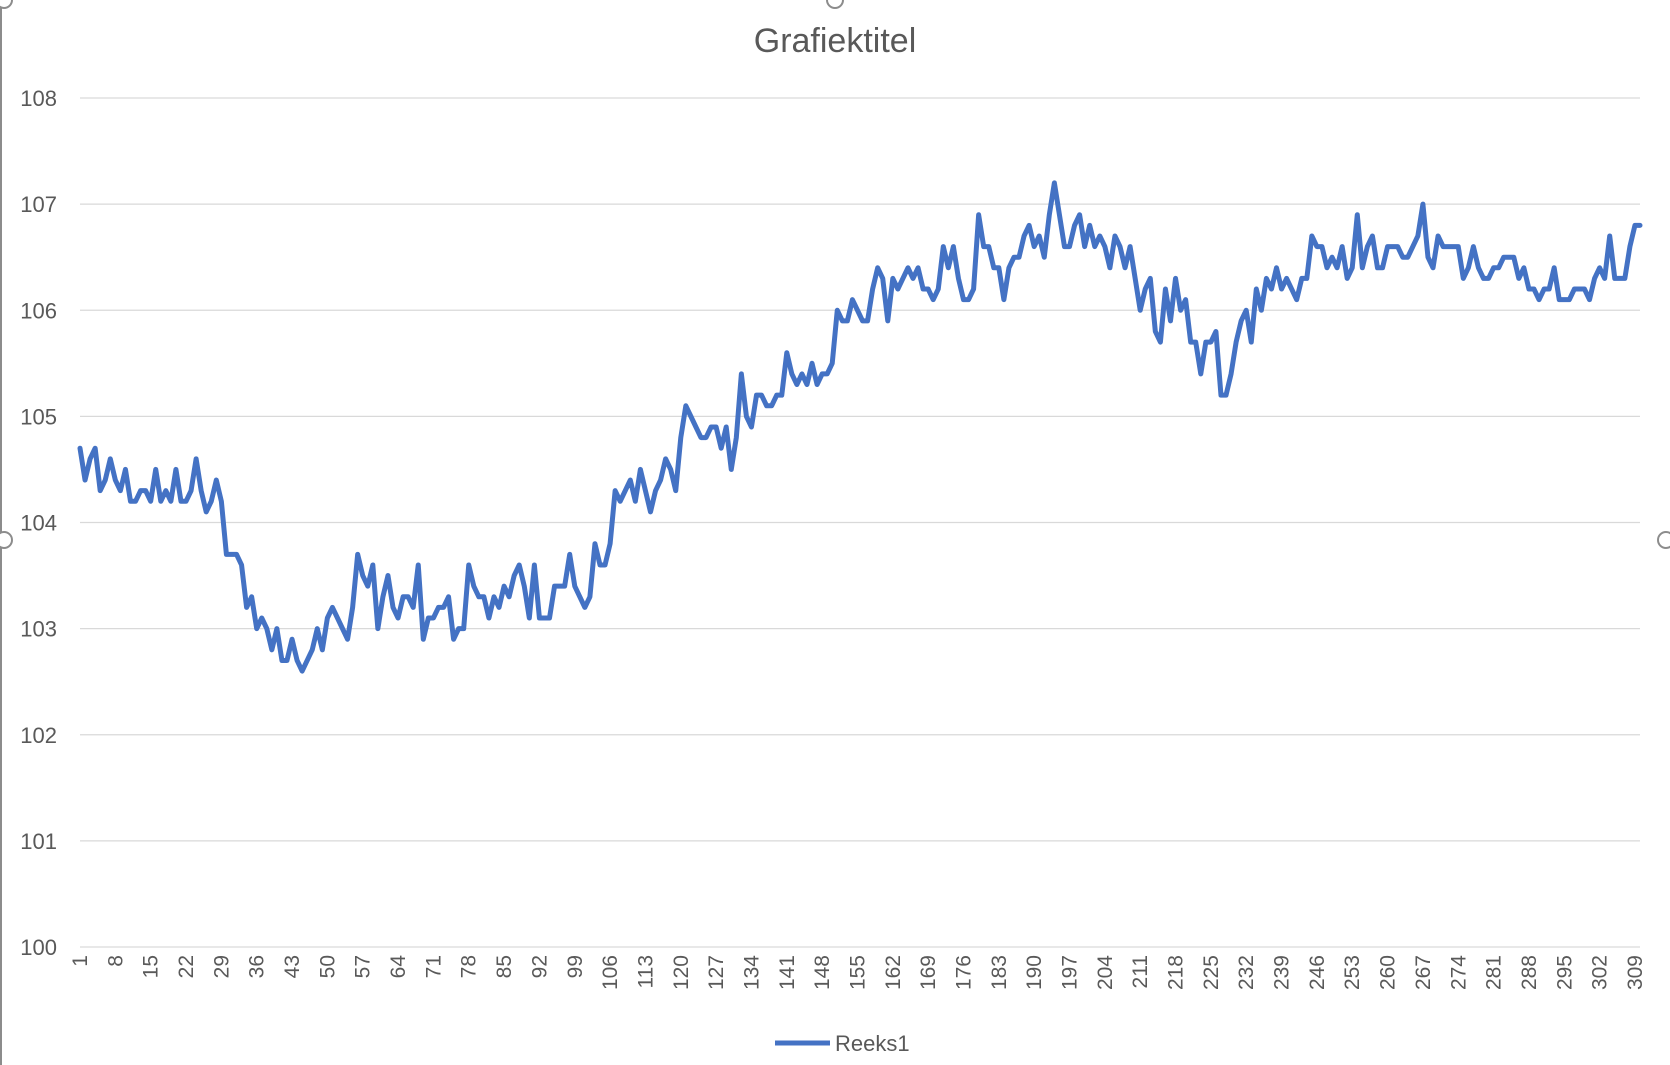 The image size is (1670, 1065). Describe the element at coordinates (963, 972) in the screenshot. I see `x-tick-label: 176` at that location.